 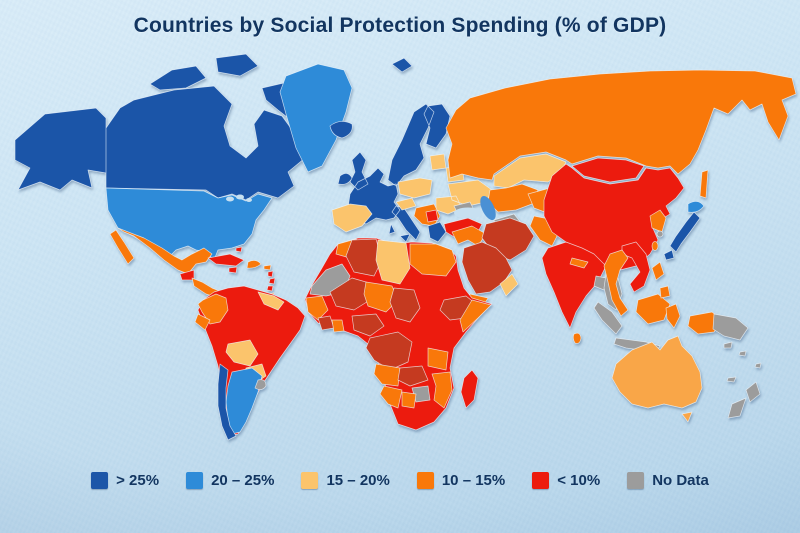 I want to click on region-oman, so click(x=509, y=285).